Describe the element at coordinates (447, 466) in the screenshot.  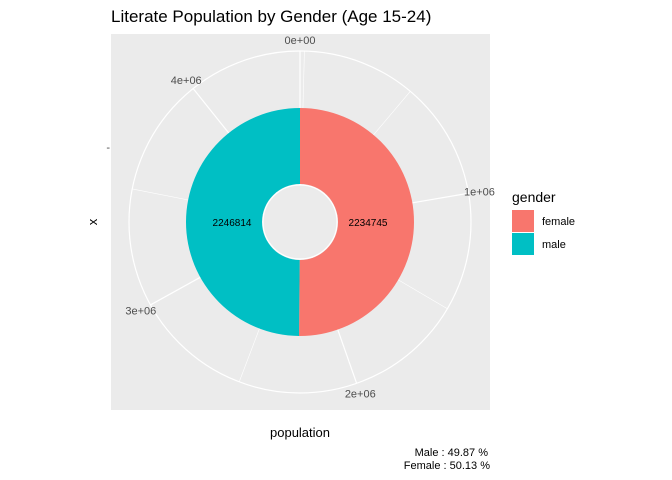
I see `caption-line-female: Female : 50.13 %` at that location.